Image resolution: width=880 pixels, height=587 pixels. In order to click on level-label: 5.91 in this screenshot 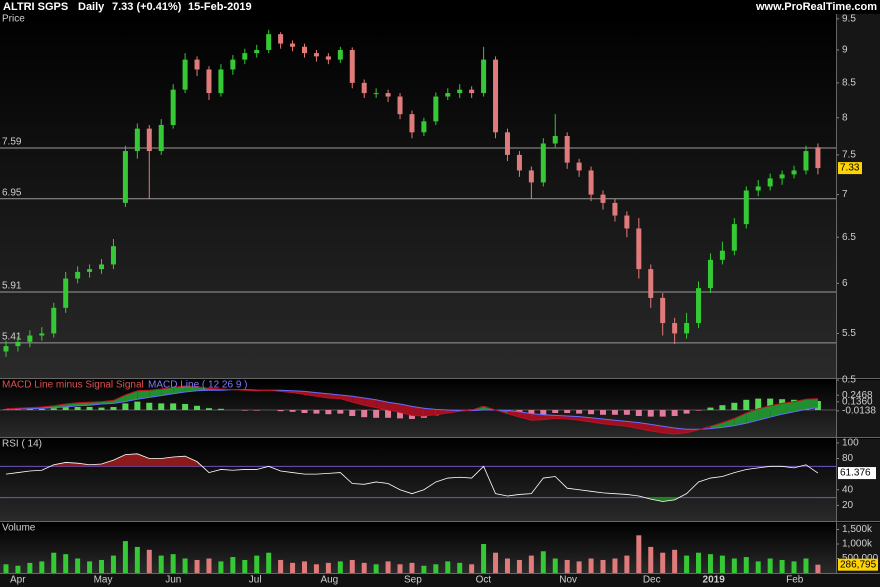, I will do `click(12, 286)`.